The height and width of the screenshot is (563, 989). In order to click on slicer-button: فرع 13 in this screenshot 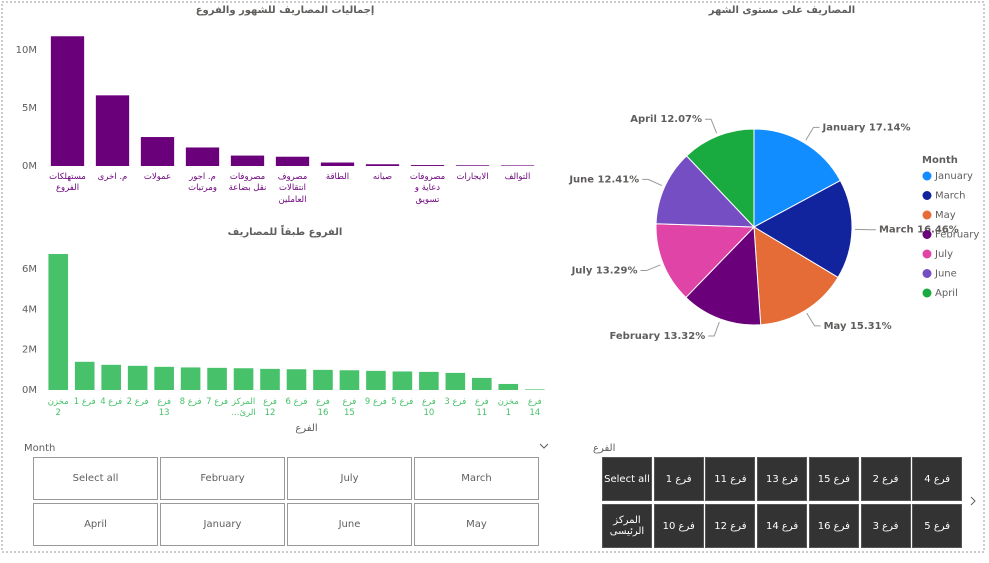, I will do `click(782, 479)`.